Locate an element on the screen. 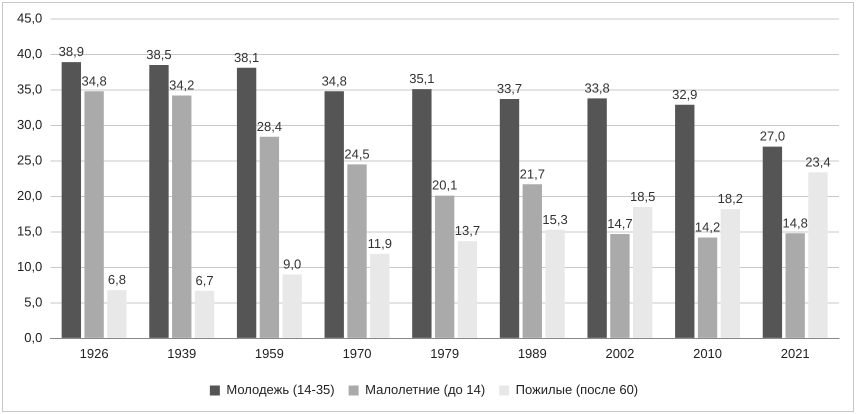 Image resolution: width=856 pixels, height=414 pixels. legend-label: Пожилые (после 60) is located at coordinates (577, 390).